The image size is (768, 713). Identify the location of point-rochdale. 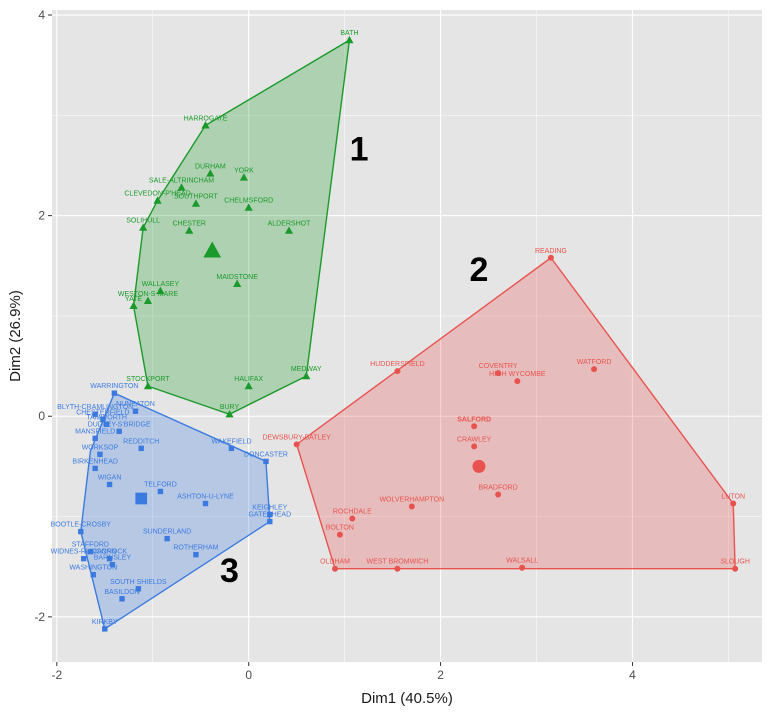
(352, 518).